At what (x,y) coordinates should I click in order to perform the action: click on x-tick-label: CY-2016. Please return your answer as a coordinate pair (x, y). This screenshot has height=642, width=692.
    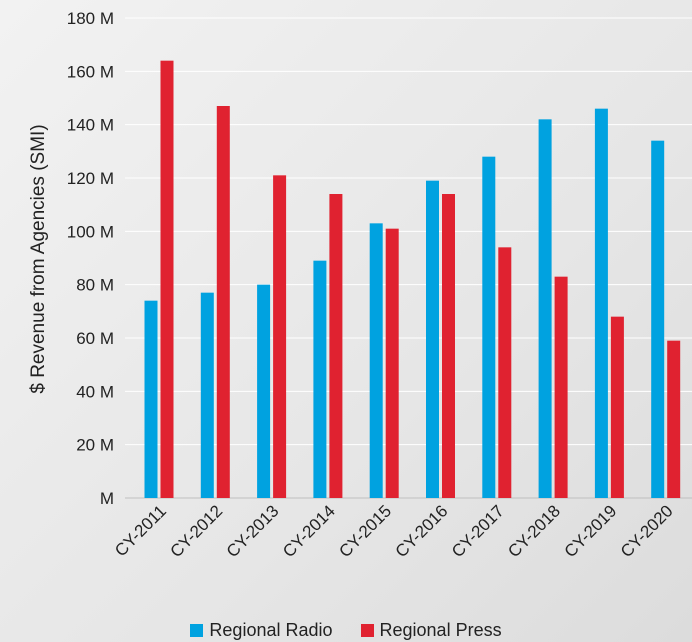
    Looking at the image, I should click on (422, 531).